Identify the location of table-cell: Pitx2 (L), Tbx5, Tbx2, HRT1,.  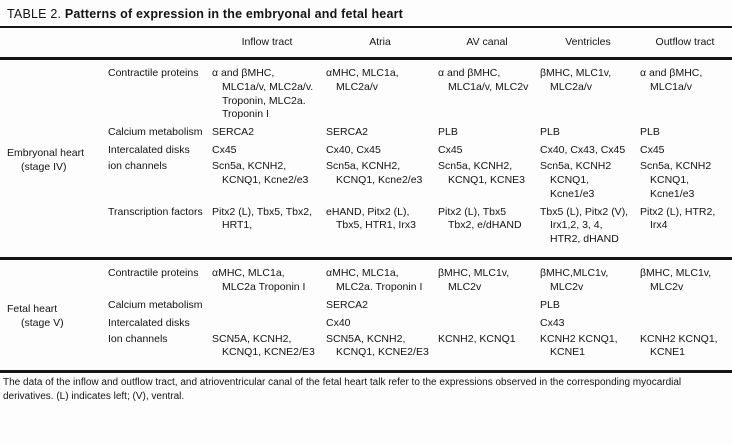
(262, 218).